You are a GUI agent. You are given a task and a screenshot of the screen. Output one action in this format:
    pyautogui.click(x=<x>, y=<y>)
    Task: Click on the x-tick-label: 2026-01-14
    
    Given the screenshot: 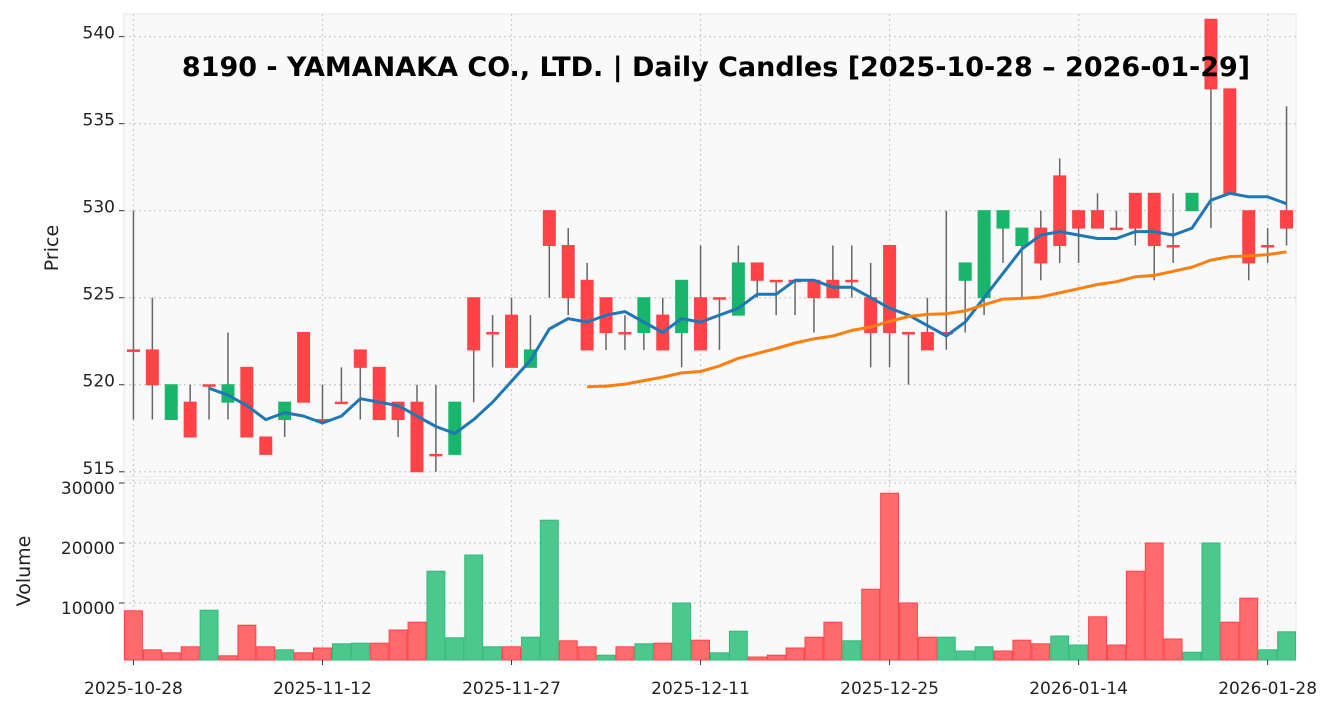 What is the action you would take?
    pyautogui.click(x=1078, y=689)
    